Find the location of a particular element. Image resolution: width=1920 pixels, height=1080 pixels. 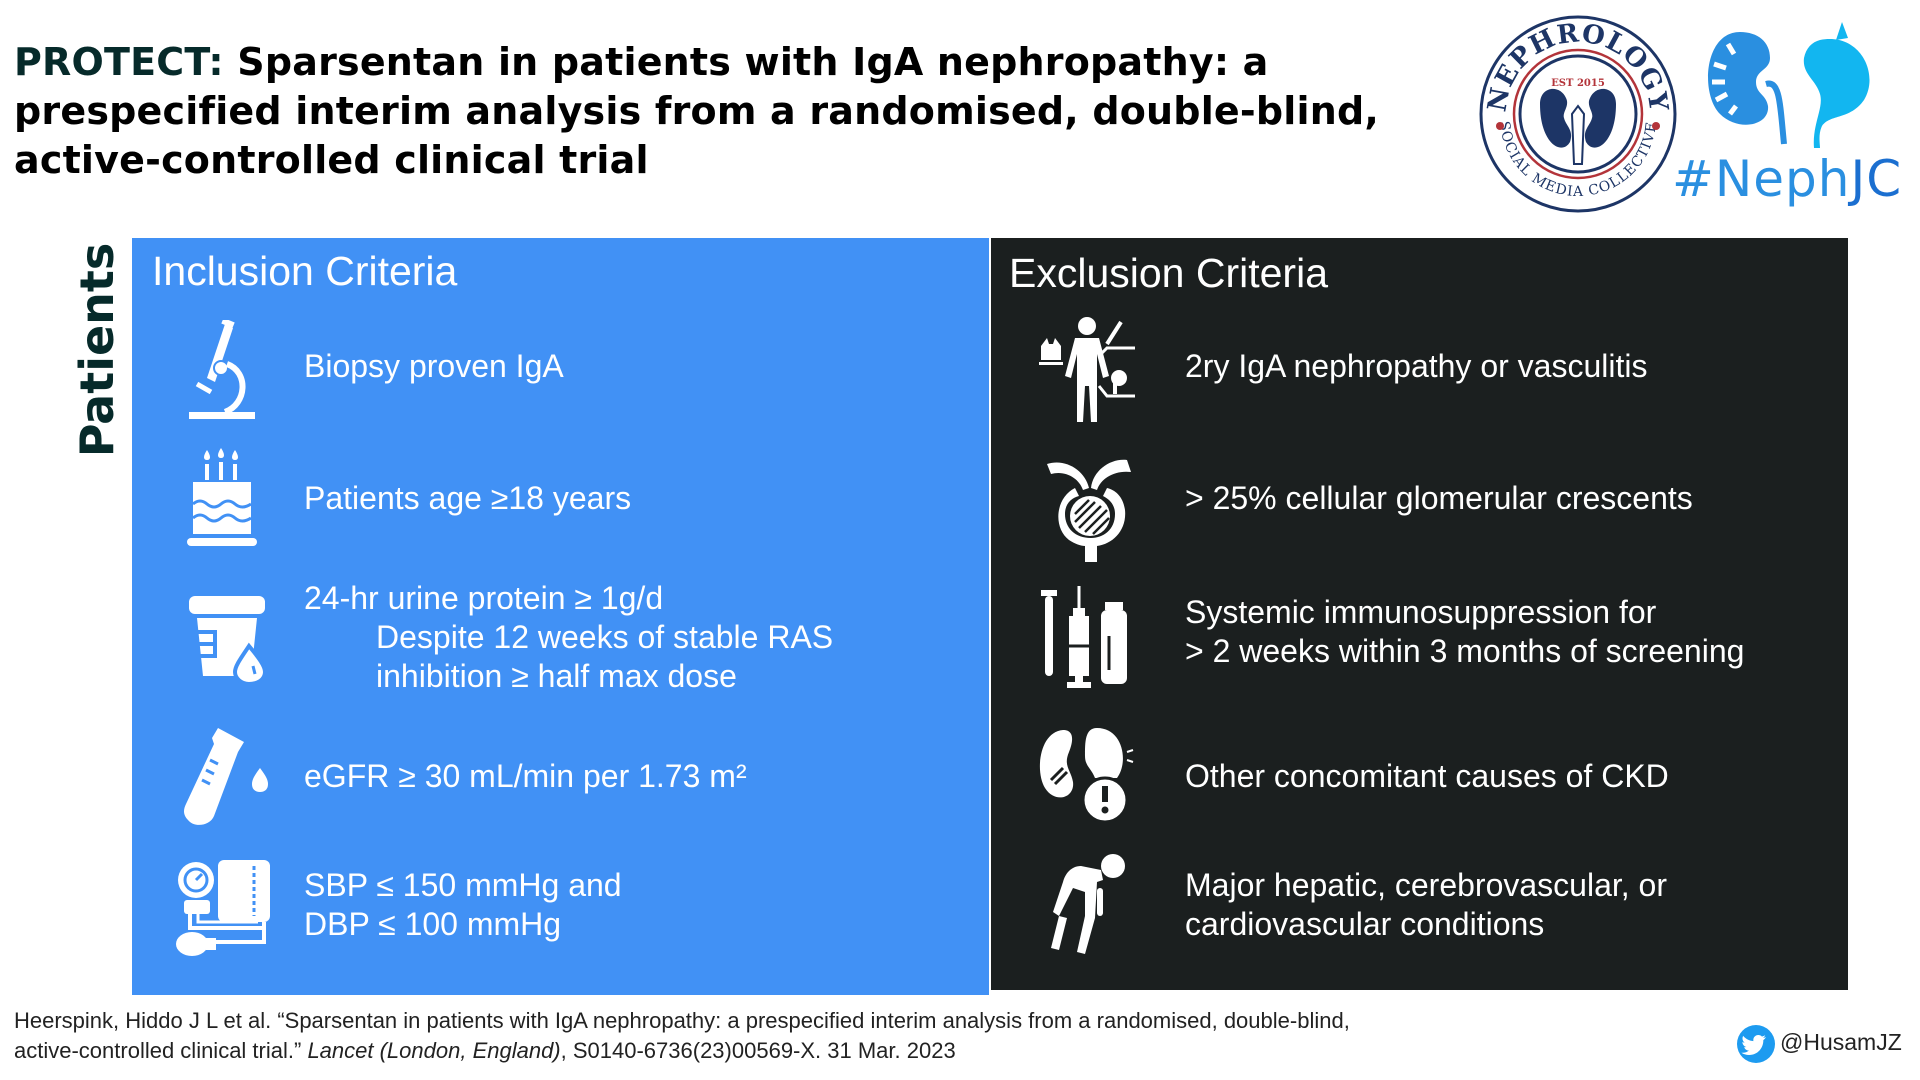

exclusion-item-4-text: Other concomitant causes of CKD is located at coordinates (1427, 776).